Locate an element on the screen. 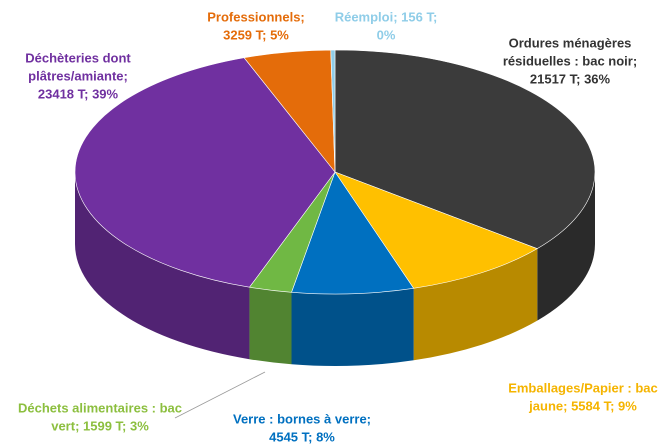 Image resolution: width=659 pixels, height=448 pixels. data-label: 23418 T; 39% is located at coordinates (78, 93).